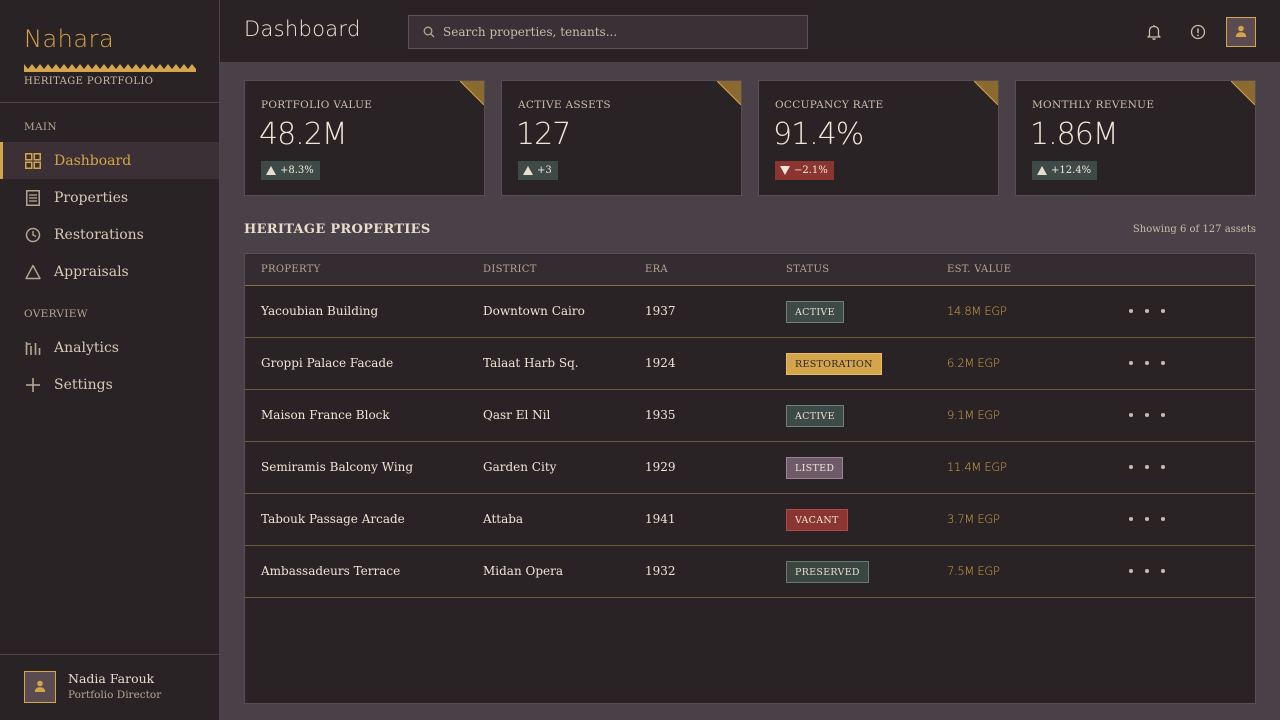 This screenshot has width=1280, height=720. I want to click on cell-est-value: 7.5M EGP, so click(973, 571).